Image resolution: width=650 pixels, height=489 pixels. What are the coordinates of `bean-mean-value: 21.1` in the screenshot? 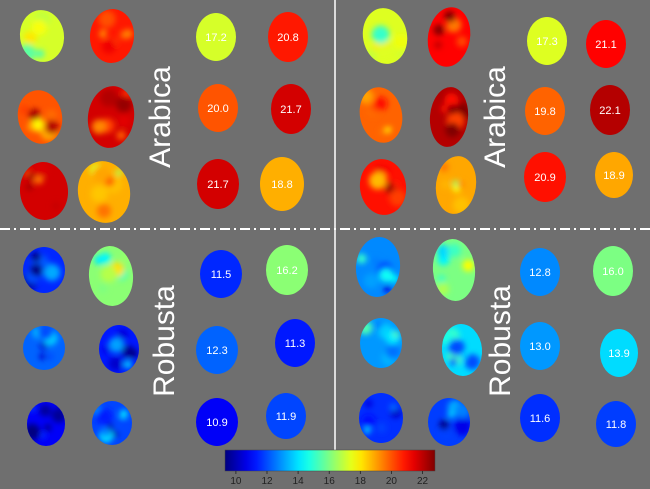 It's located at (605, 45).